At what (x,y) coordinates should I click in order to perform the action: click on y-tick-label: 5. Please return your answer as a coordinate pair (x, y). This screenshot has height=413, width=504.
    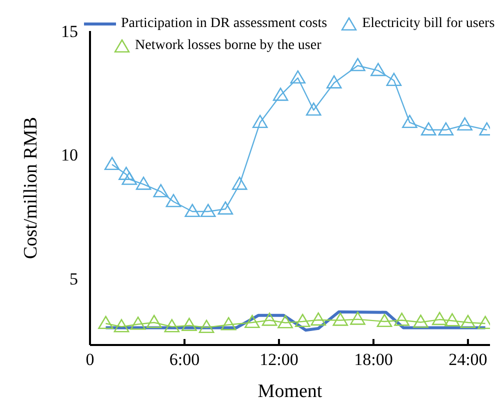
    Looking at the image, I should click on (74, 278).